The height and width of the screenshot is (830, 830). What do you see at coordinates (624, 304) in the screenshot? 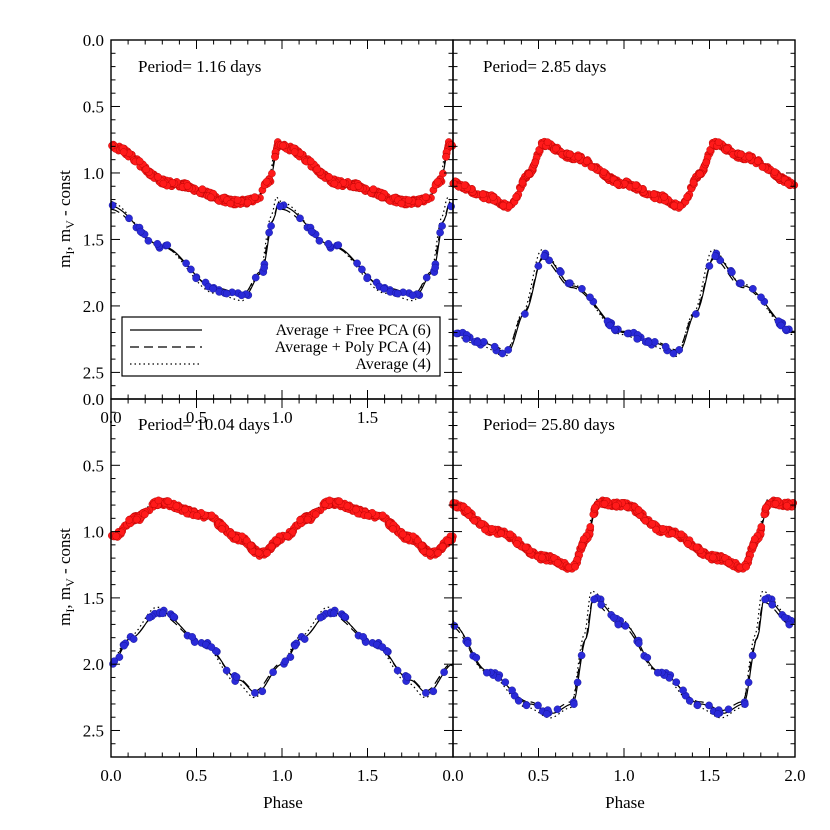
I see `panel-2-V-curve-free-pca` at bounding box center [624, 304].